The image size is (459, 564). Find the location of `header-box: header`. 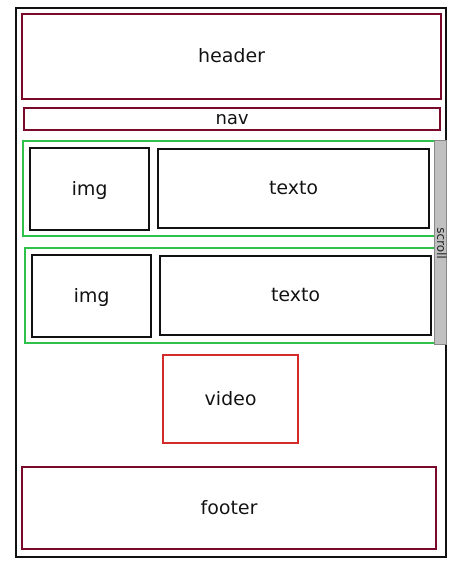

header-box: header is located at coordinates (231, 56).